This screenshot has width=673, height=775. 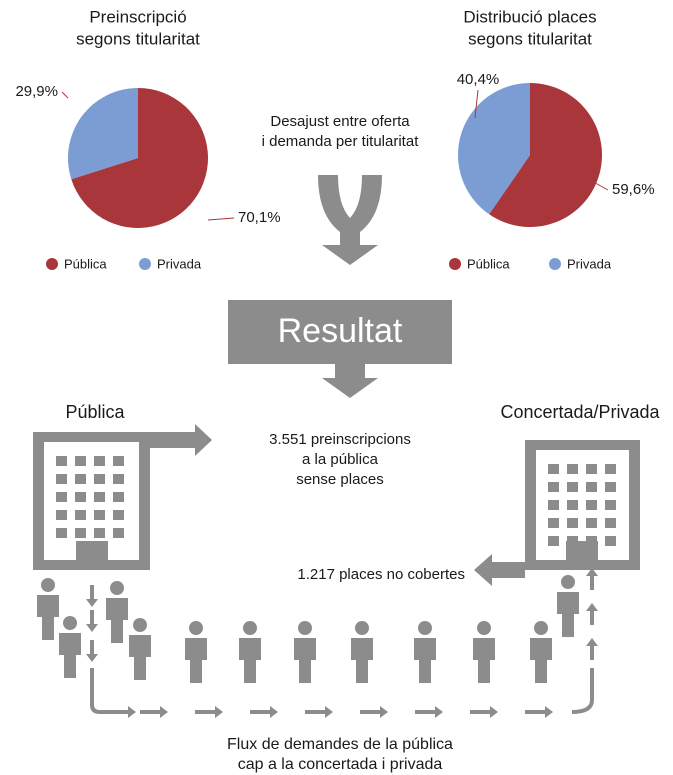 I want to click on result-arrow, so click(x=350, y=381).